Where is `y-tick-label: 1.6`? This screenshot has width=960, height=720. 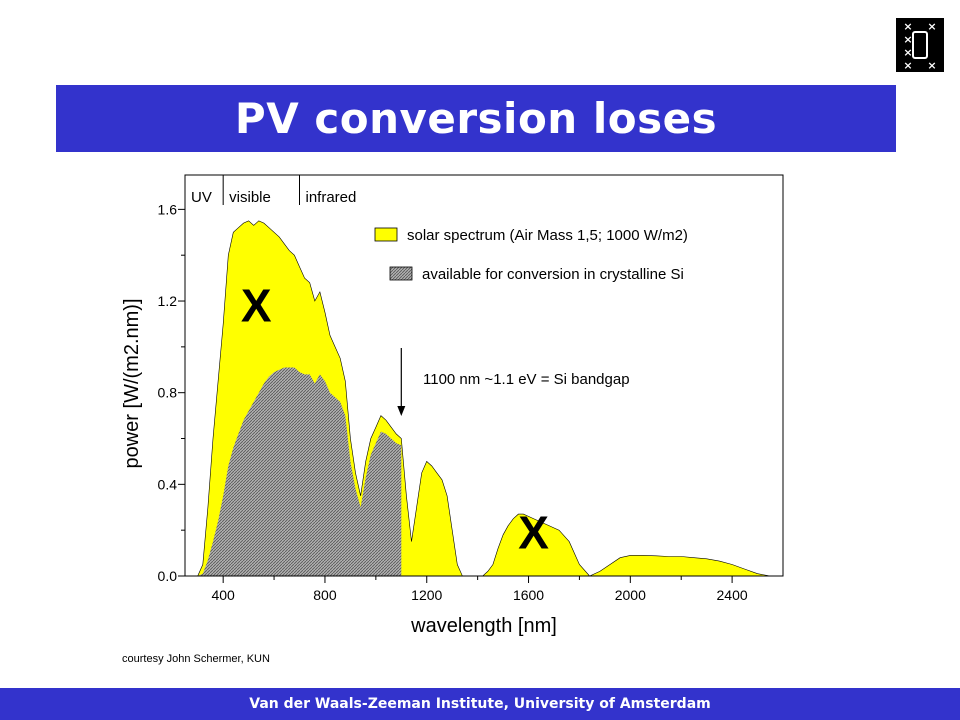
y-tick-label: 1.6 is located at coordinates (168, 209).